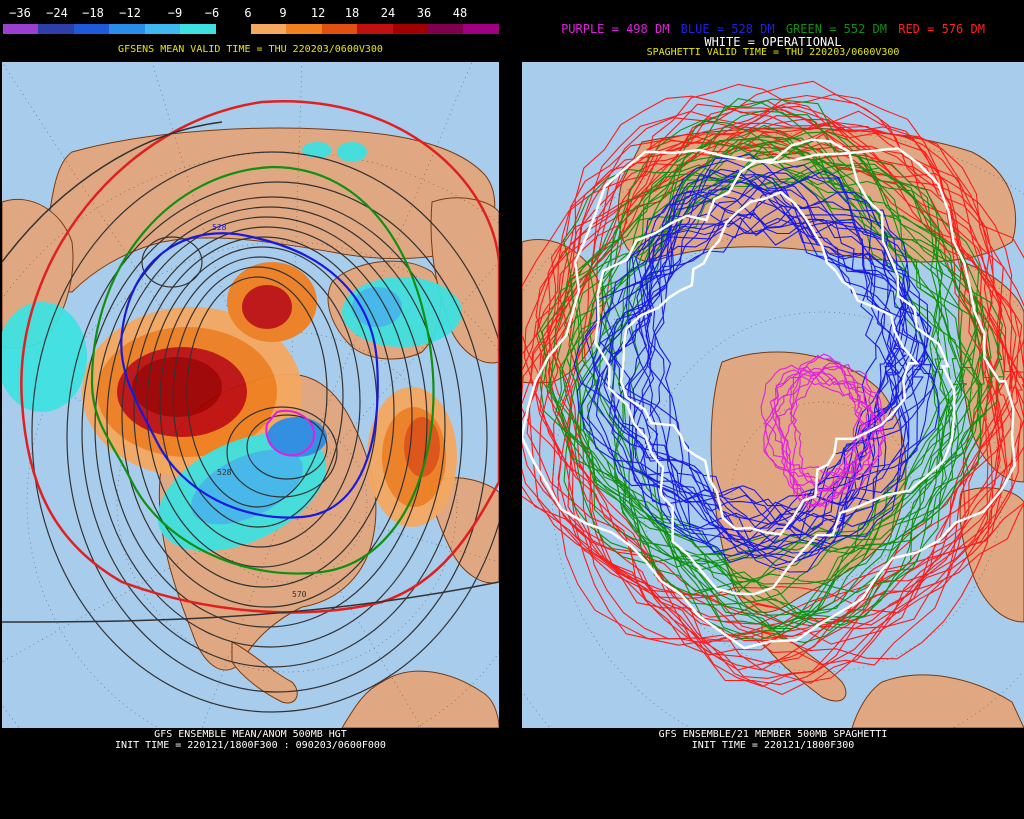 This screenshot has height=819, width=1024. What do you see at coordinates (318, 13) in the screenshot?
I see `colorbar-label: 12` at bounding box center [318, 13].